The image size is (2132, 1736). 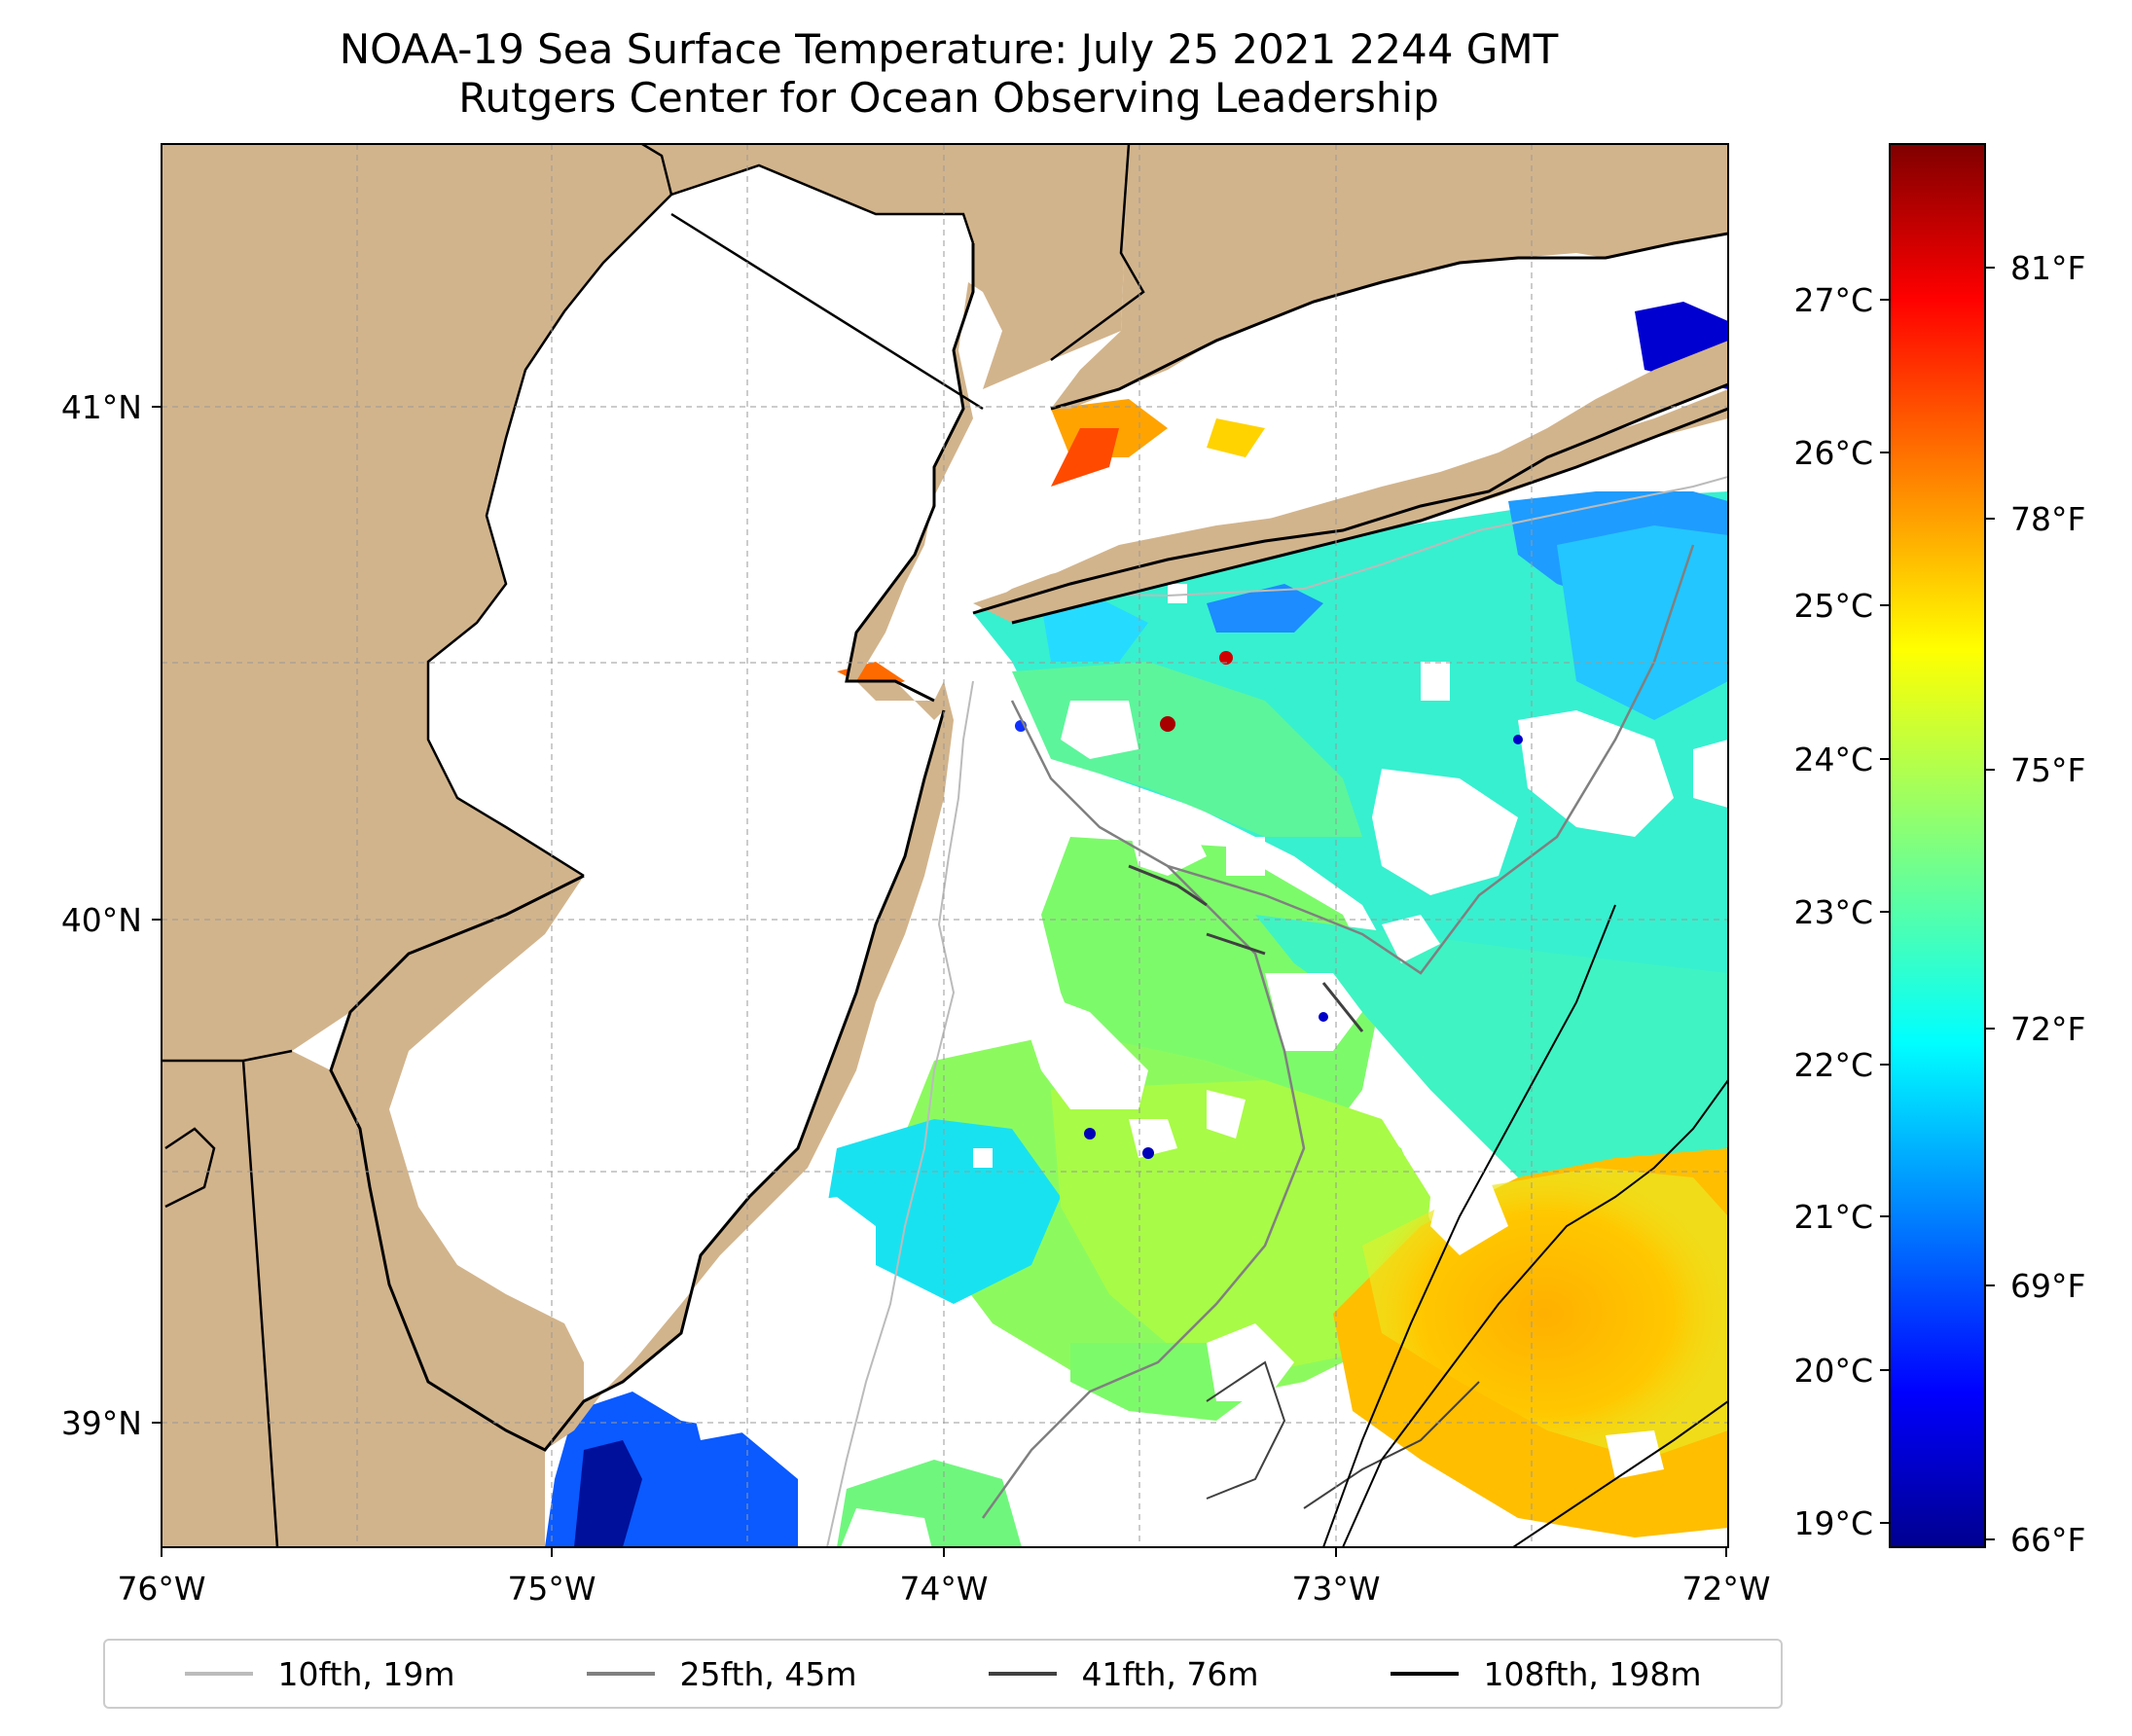 What do you see at coordinates (1170, 1674) in the screenshot?
I see `legend-label: 41fth, 76m` at bounding box center [1170, 1674].